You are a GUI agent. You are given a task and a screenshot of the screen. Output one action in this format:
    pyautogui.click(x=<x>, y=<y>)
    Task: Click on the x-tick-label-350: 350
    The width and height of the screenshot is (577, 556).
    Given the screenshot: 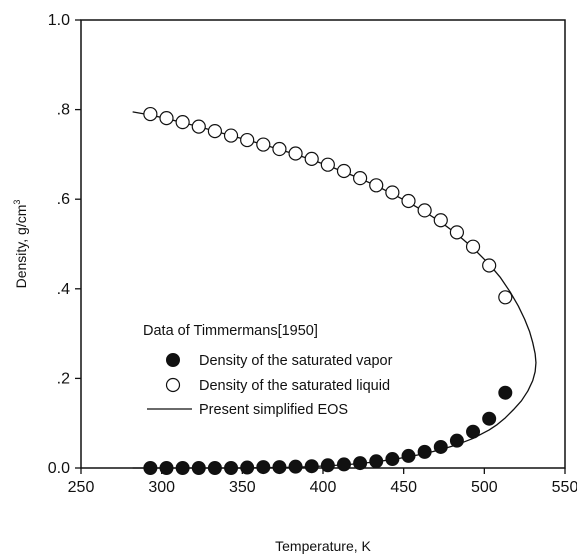 What is the action you would take?
    pyautogui.click(x=242, y=487)
    